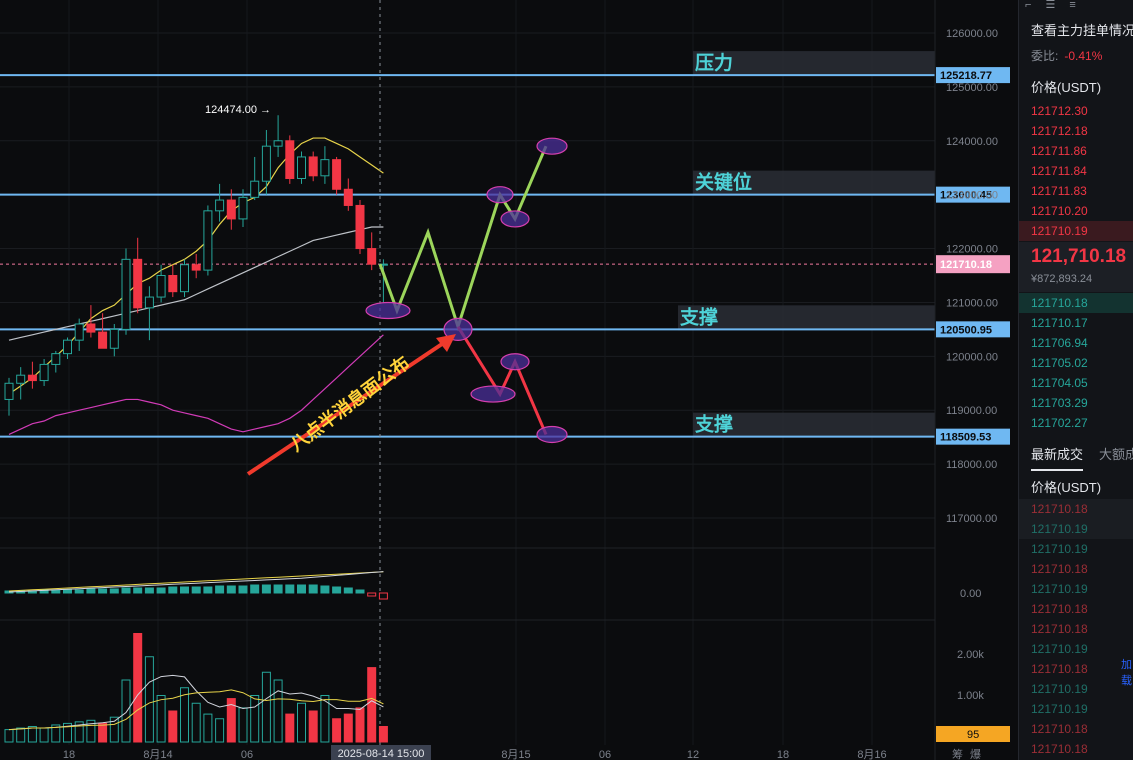  Describe the element at coordinates (970, 655) in the screenshot. I see `volume-tick-label: 2.00k` at that location.